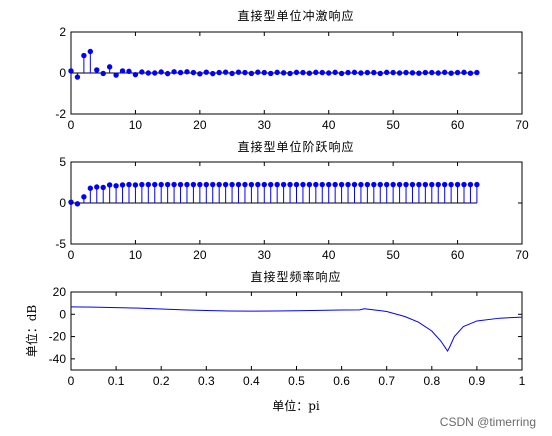 The width and height of the screenshot is (552, 436). I want to click on x-tick-label: 0.1, so click(116, 381).